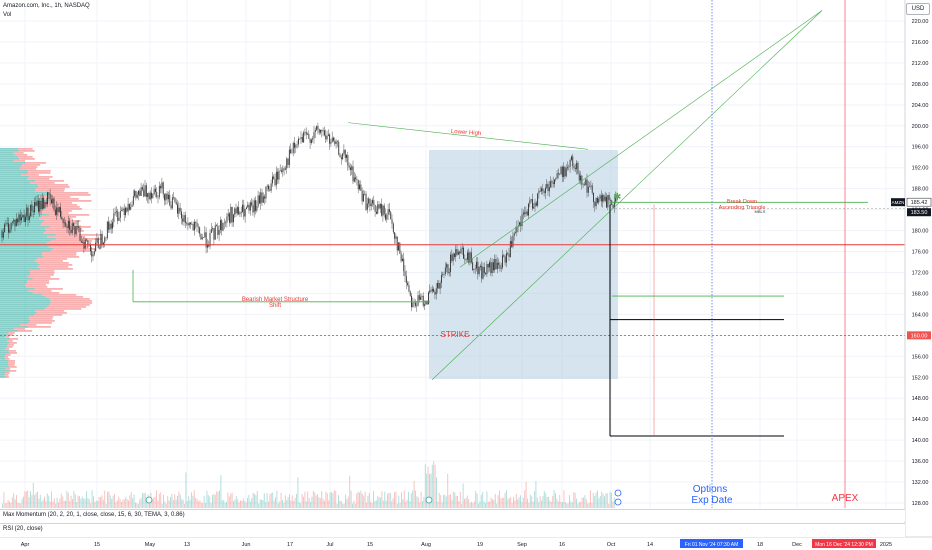  I want to click on second-price-bg, so click(919, 212).